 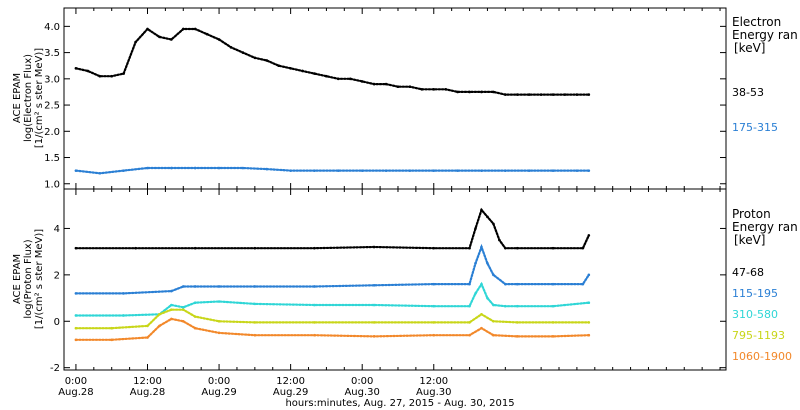 What do you see at coordinates (218, 392) in the screenshot?
I see `x-tick-date: Aug.29` at bounding box center [218, 392].